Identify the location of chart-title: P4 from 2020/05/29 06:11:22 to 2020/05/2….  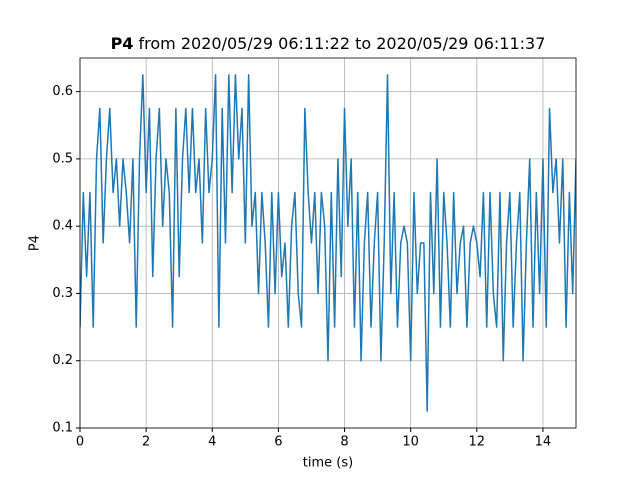
(328, 43).